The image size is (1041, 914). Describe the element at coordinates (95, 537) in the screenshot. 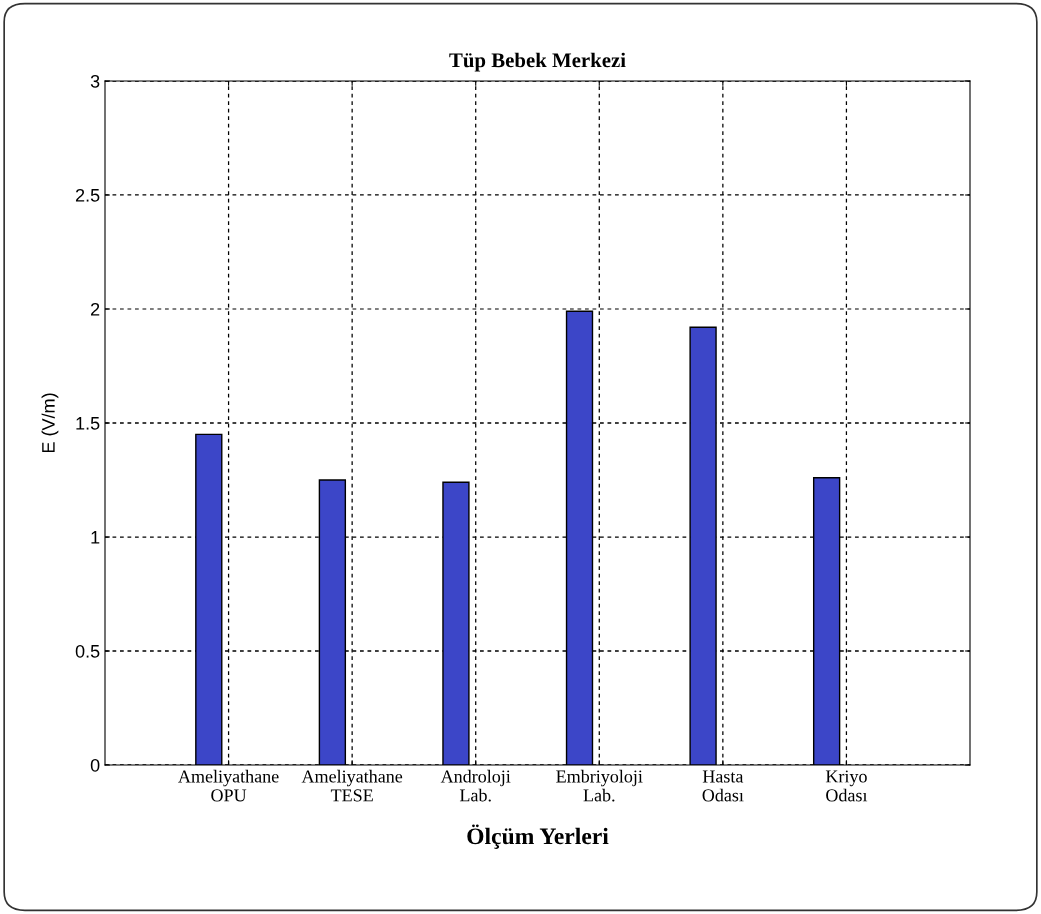

I see `y-tick-label: 1` at that location.